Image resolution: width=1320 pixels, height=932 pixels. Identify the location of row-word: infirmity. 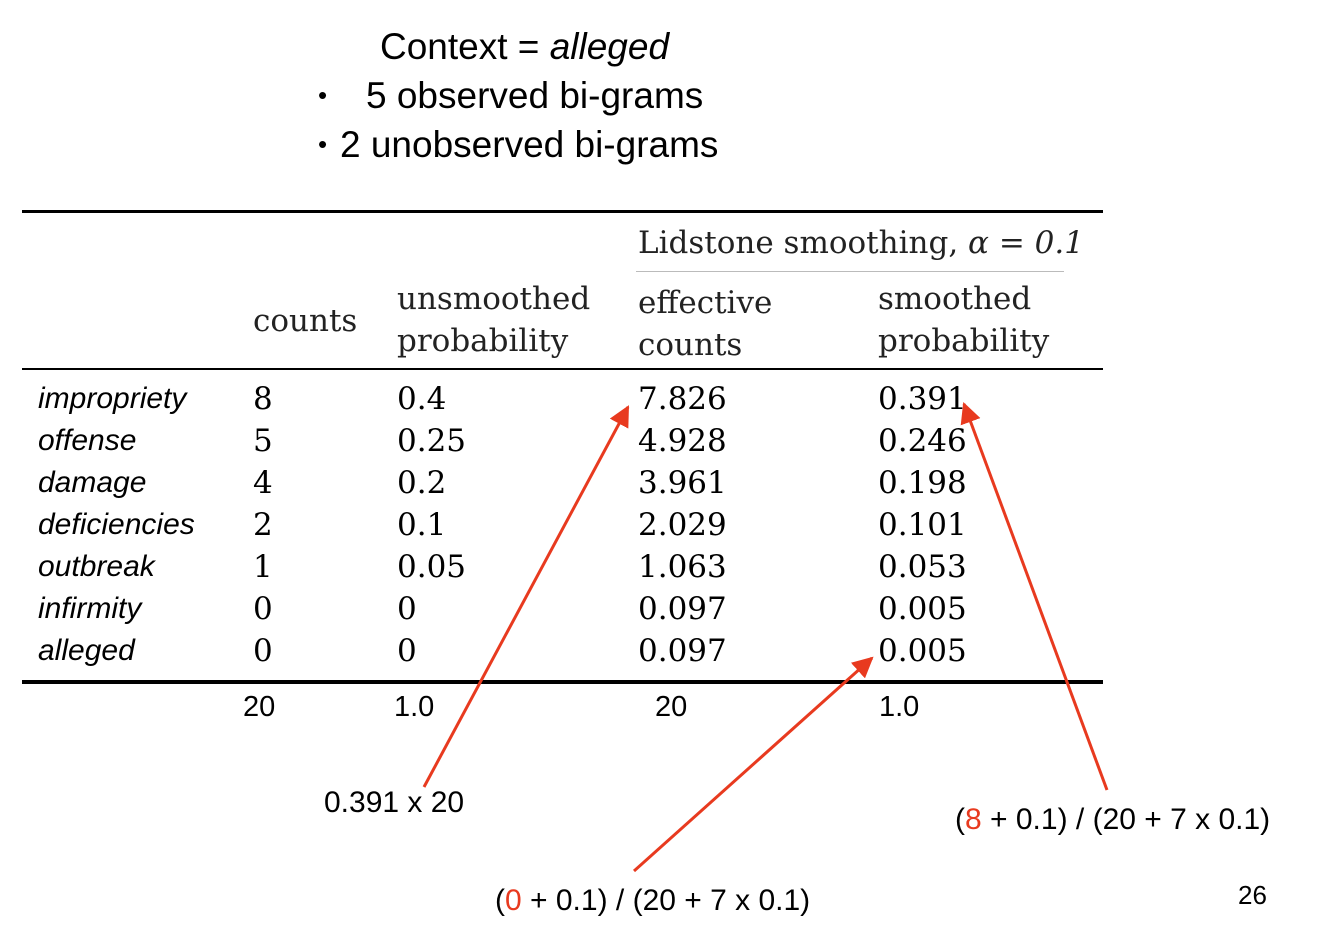
(90, 608).